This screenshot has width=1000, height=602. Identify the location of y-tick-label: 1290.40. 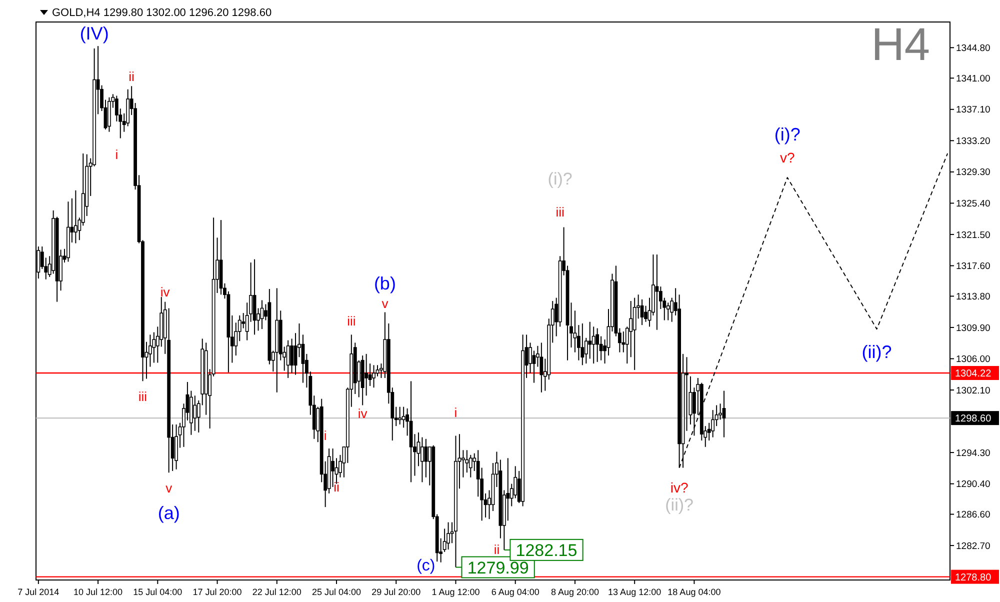
(973, 484).